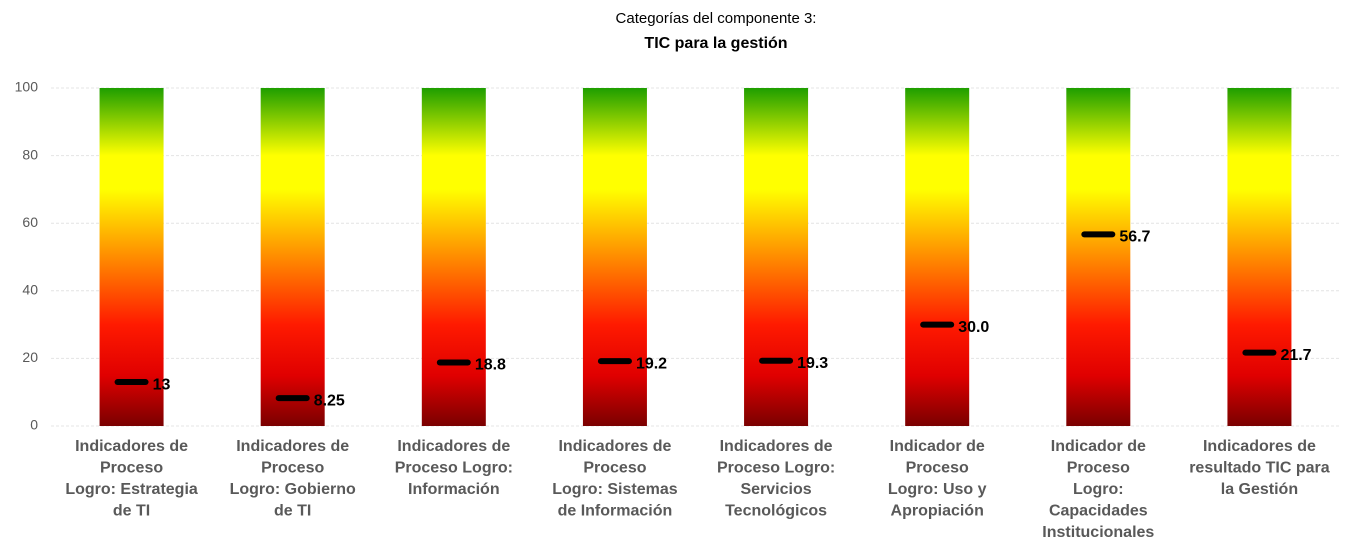 This screenshot has height=543, width=1348. Describe the element at coordinates (812, 363) in the screenshot. I see `data-label: 19.3` at that location.